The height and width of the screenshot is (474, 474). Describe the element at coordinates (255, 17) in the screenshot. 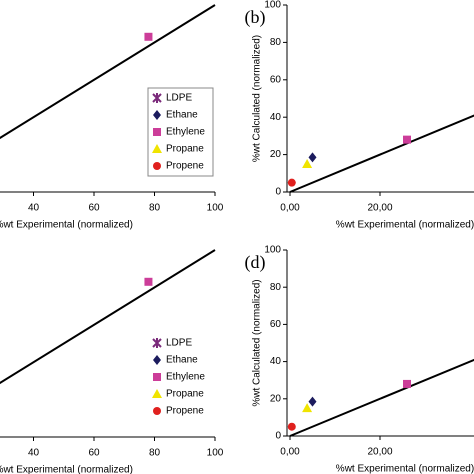

I see `panel-label: (b)` at that location.